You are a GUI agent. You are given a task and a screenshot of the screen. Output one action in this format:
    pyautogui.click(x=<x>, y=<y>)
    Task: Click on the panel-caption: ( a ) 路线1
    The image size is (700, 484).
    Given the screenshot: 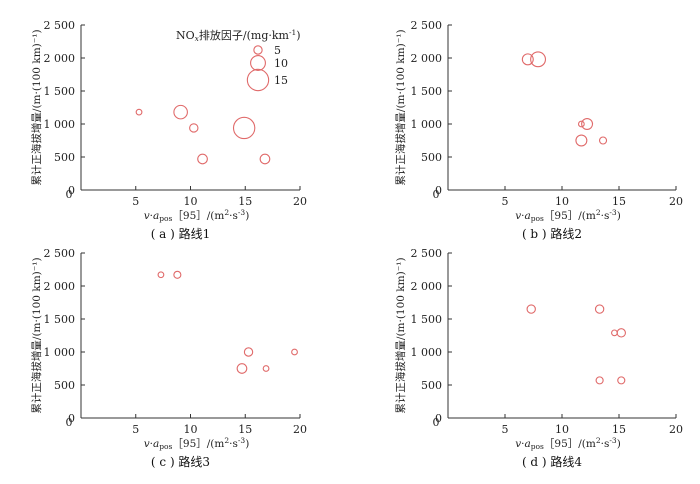 What is the action you would take?
    pyautogui.click(x=181, y=233)
    